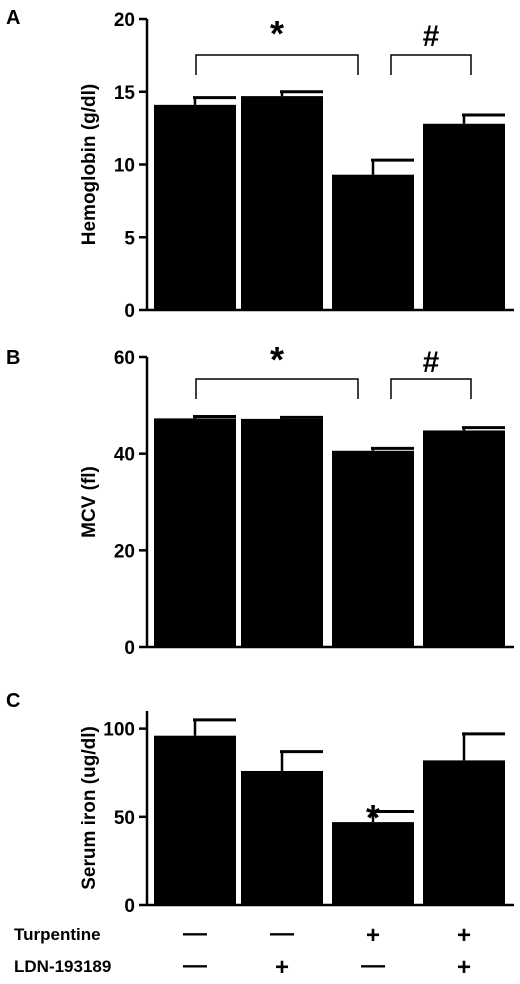 The height and width of the screenshot is (984, 520). Describe the element at coordinates (89, 808) in the screenshot. I see `y-axis-label: Serum iron (ug/dl)` at that location.